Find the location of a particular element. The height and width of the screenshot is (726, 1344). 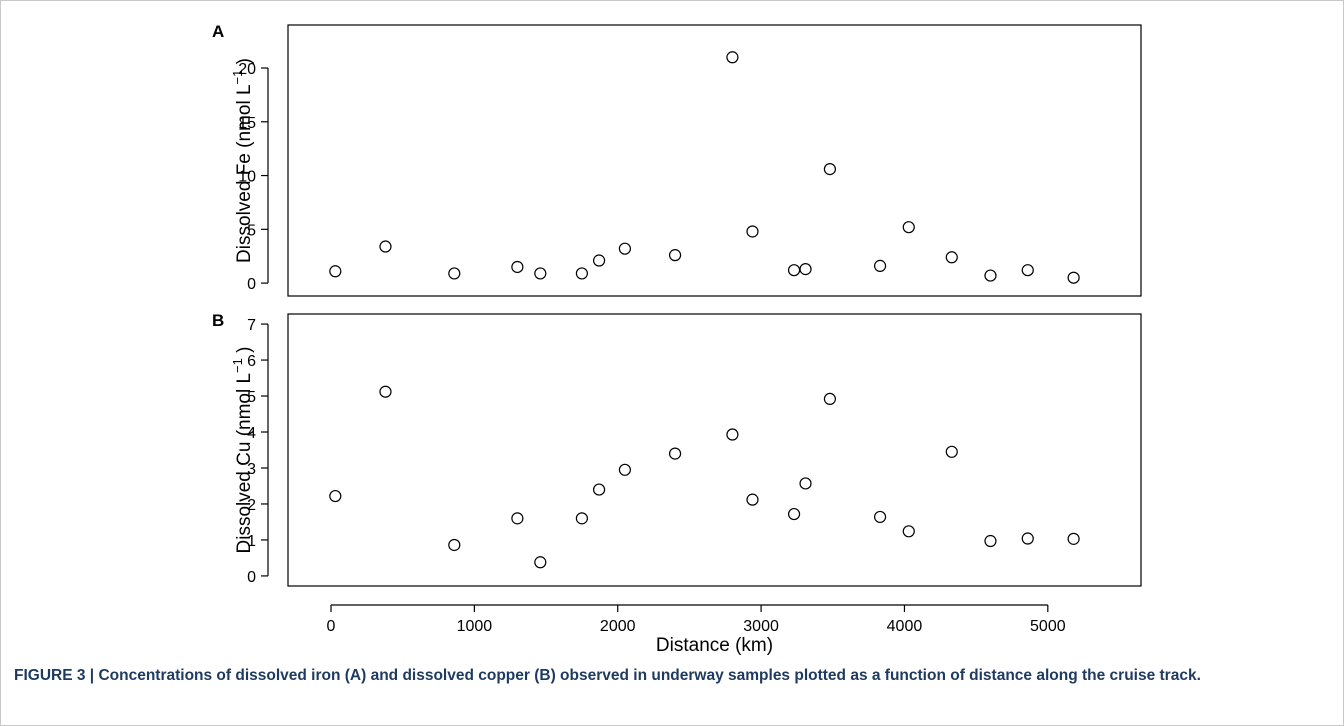

y-axis-label-b: Dissolved Cu (nmol L−1 ) is located at coordinates (242, 449).